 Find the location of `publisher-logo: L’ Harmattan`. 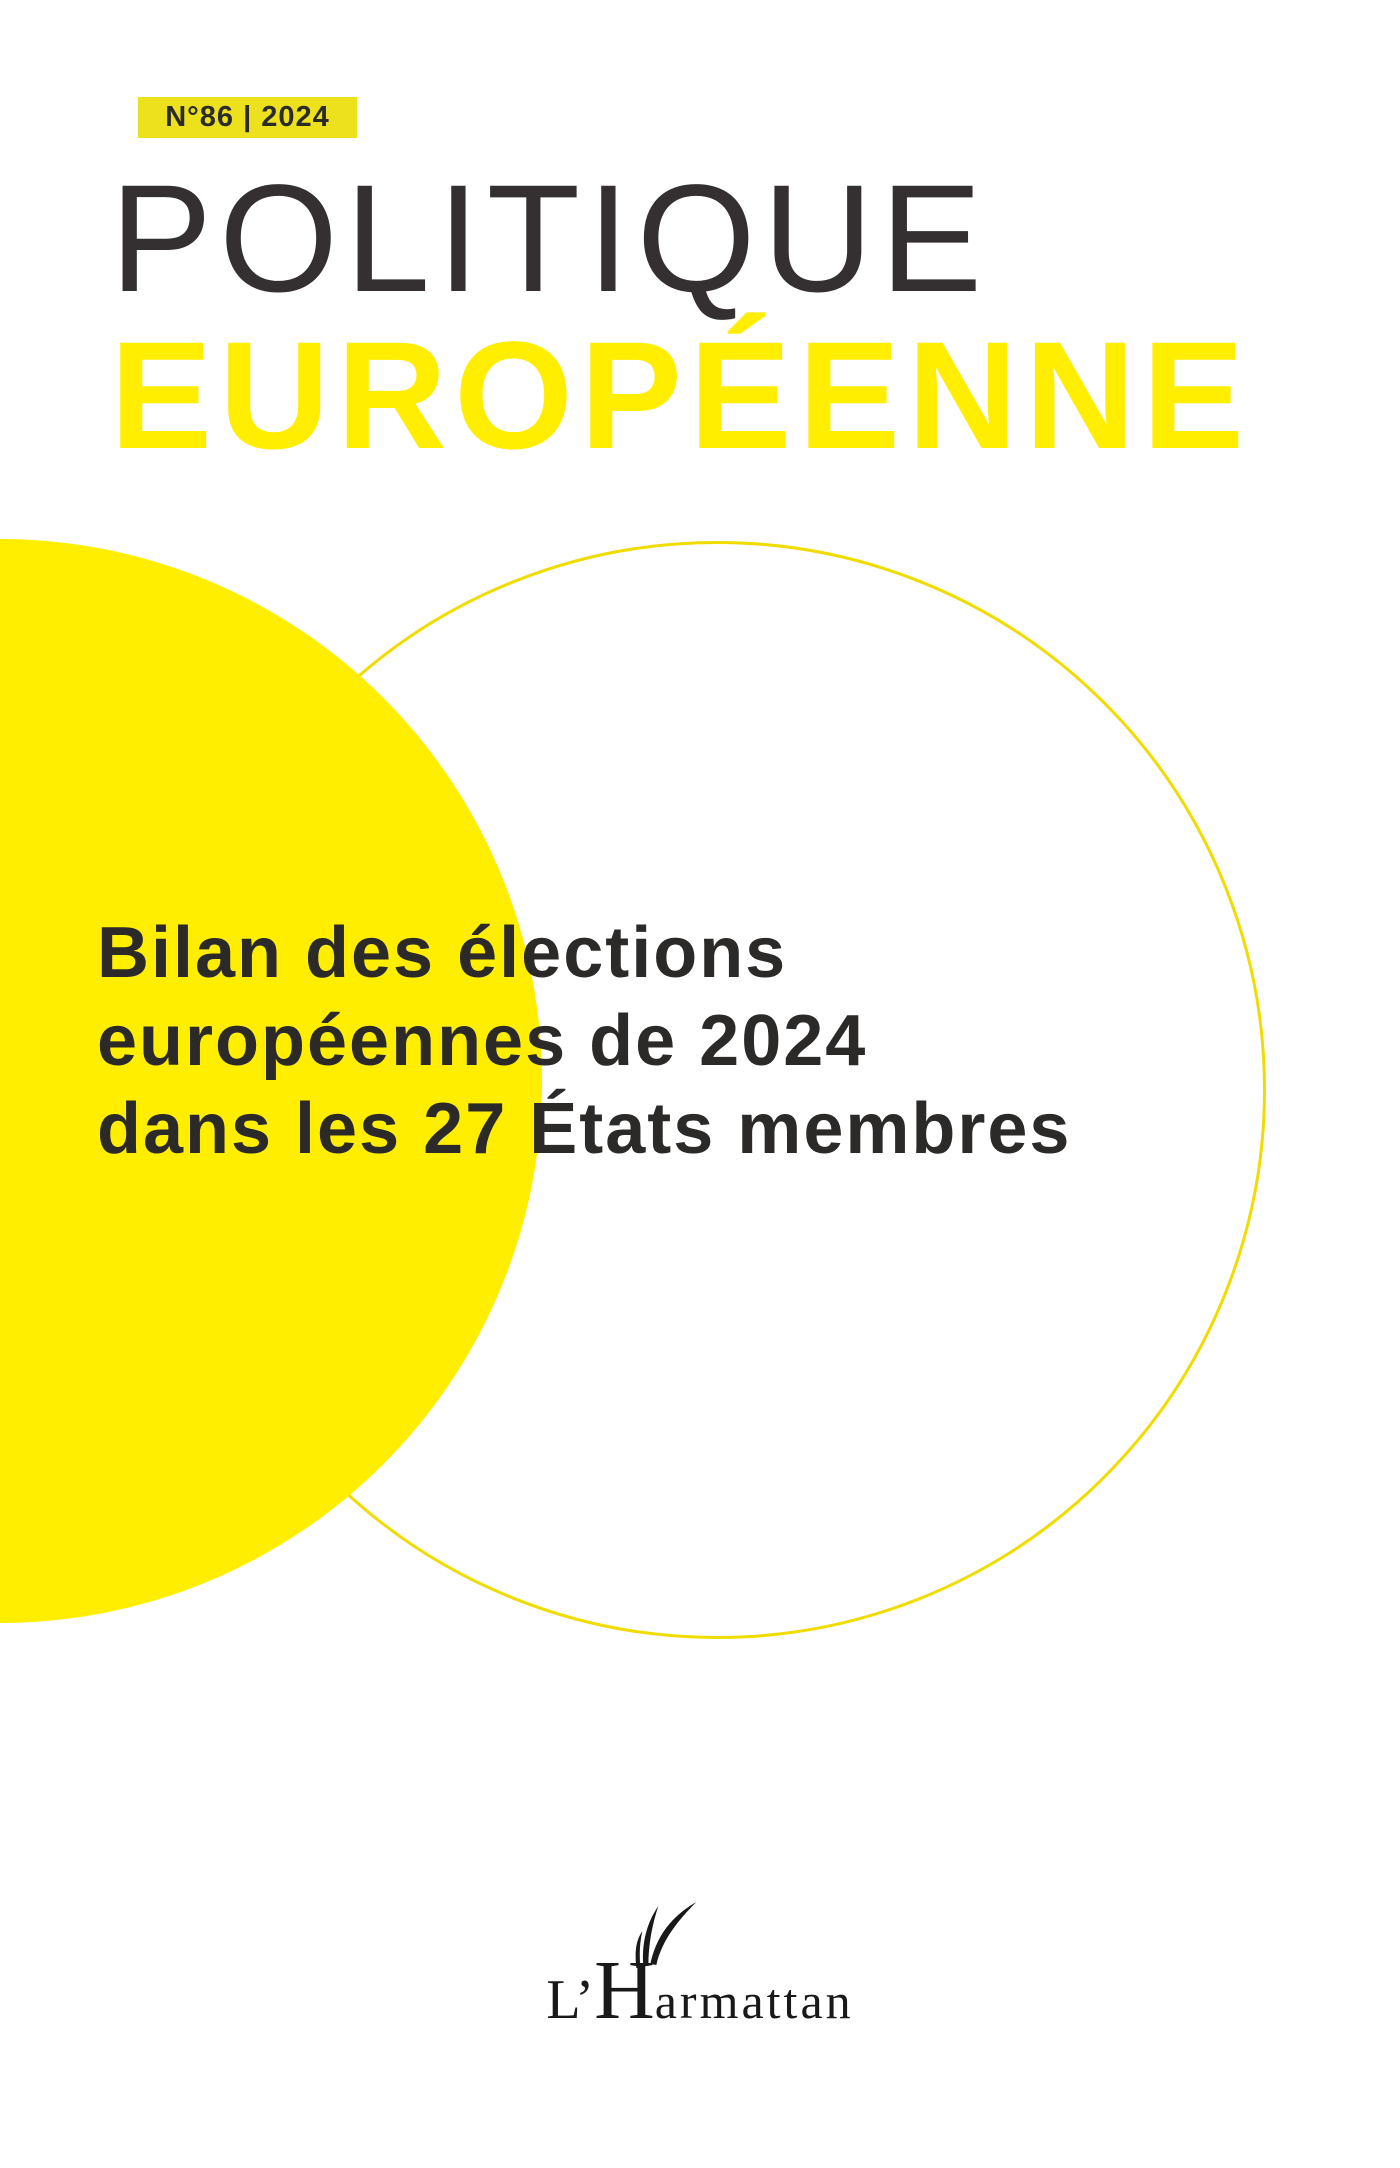

publisher-logo: L’ Harmattan is located at coordinates (700, 1970).